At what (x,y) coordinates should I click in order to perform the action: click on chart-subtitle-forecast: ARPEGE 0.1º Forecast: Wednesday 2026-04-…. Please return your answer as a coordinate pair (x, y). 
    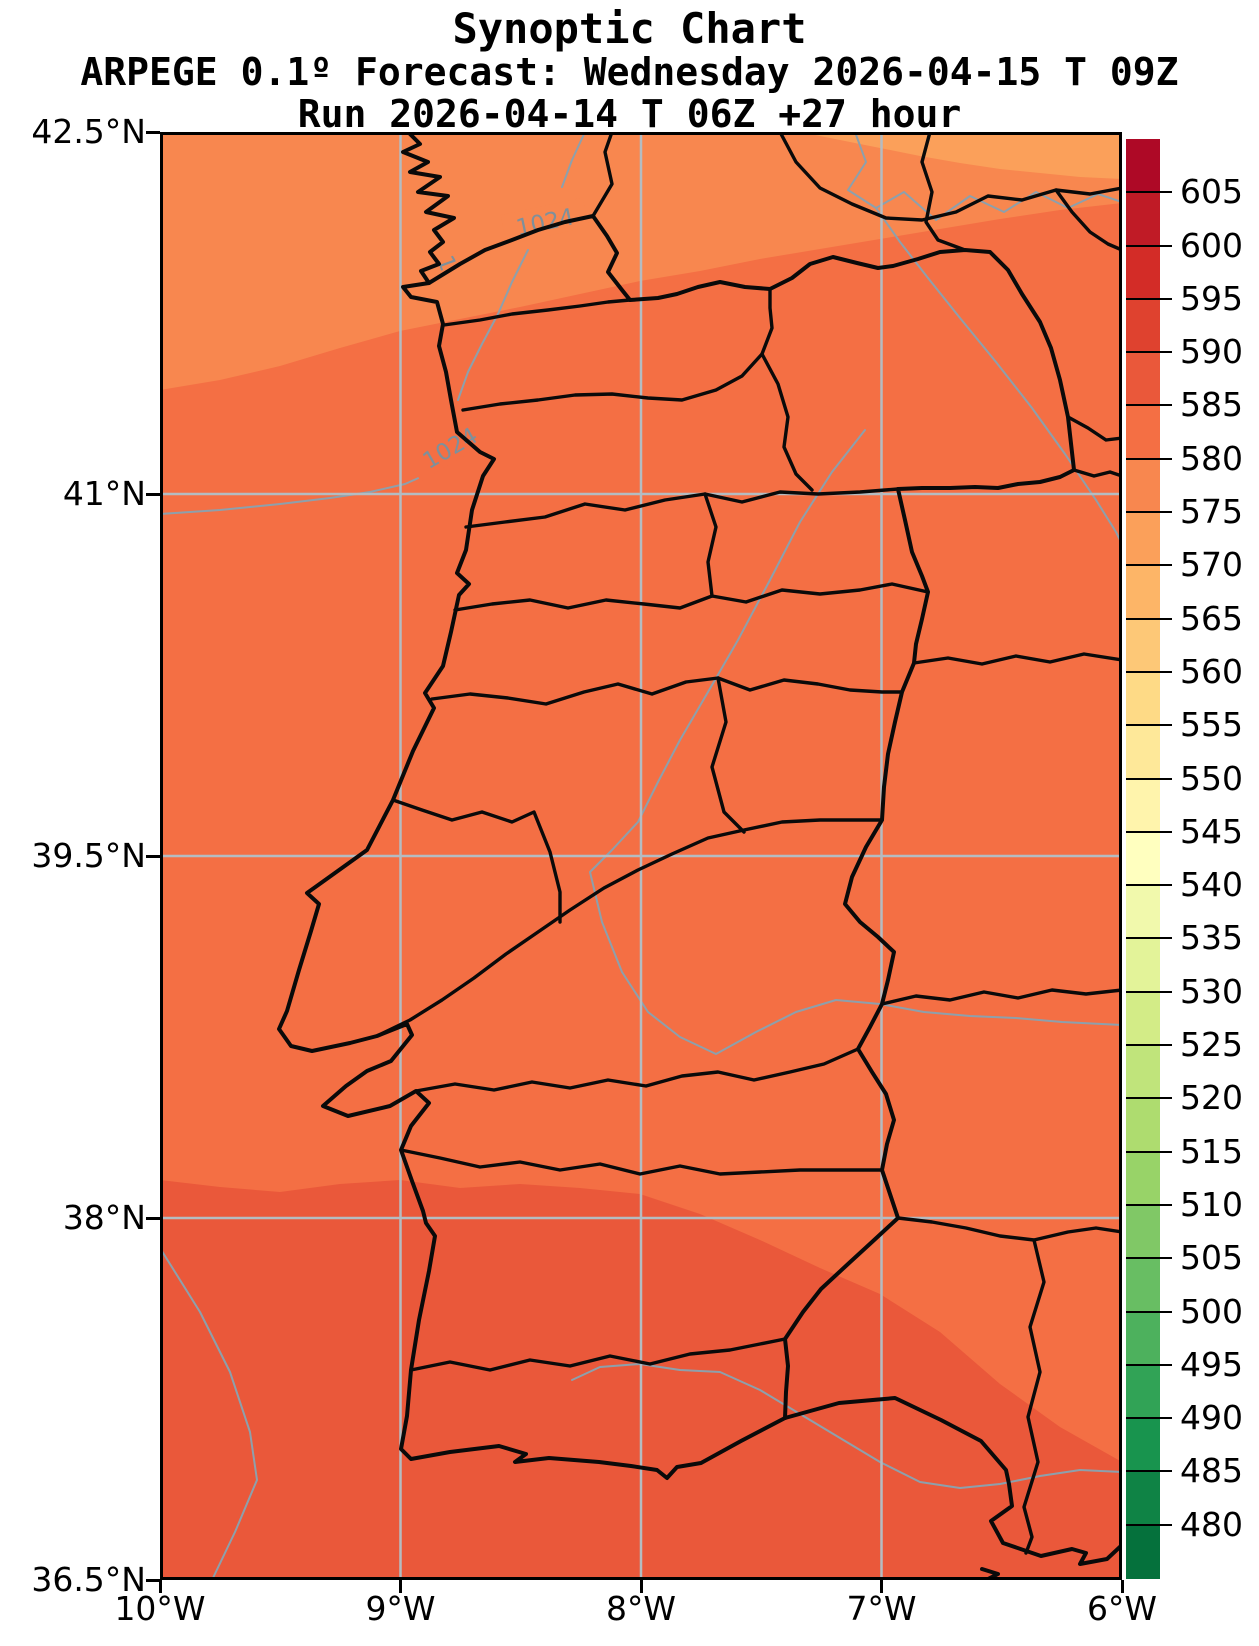
    Looking at the image, I should click on (629, 72).